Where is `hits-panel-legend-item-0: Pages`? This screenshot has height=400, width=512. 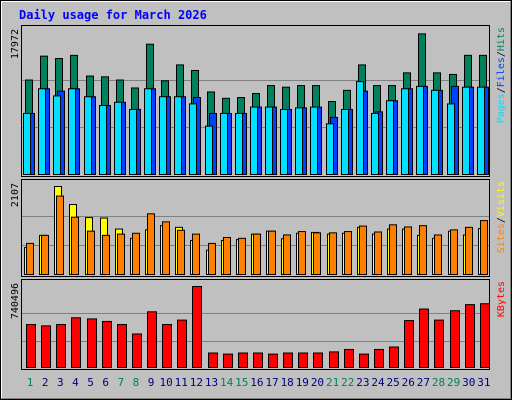 hits-panel-legend-item-0: Pages is located at coordinates (501, 108).